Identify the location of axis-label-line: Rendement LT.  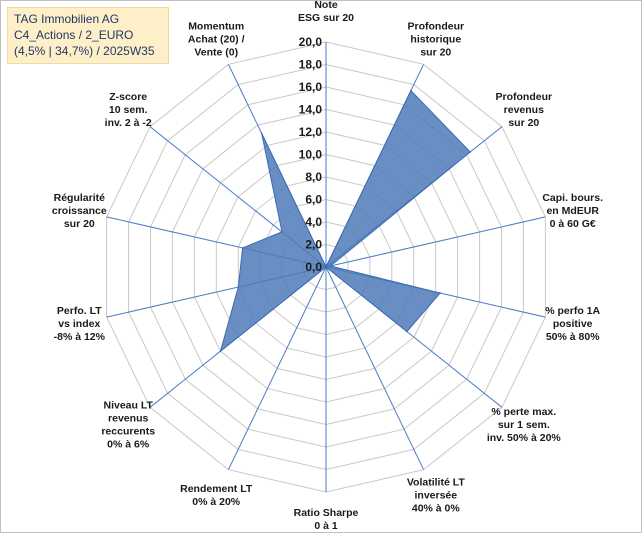
(216, 489).